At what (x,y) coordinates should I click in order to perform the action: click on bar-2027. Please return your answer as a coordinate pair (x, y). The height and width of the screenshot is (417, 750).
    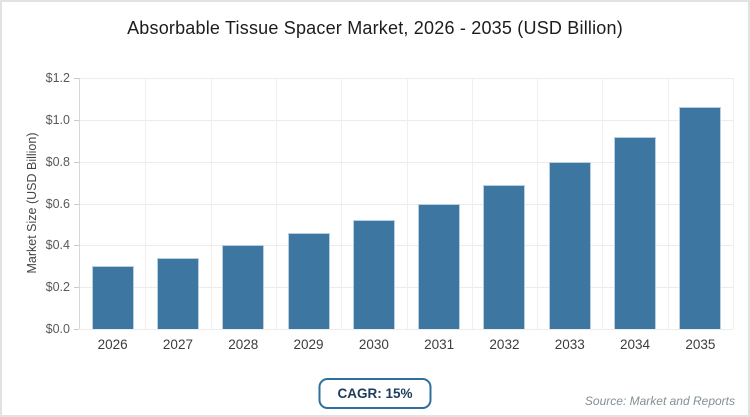
    Looking at the image, I should click on (177, 293).